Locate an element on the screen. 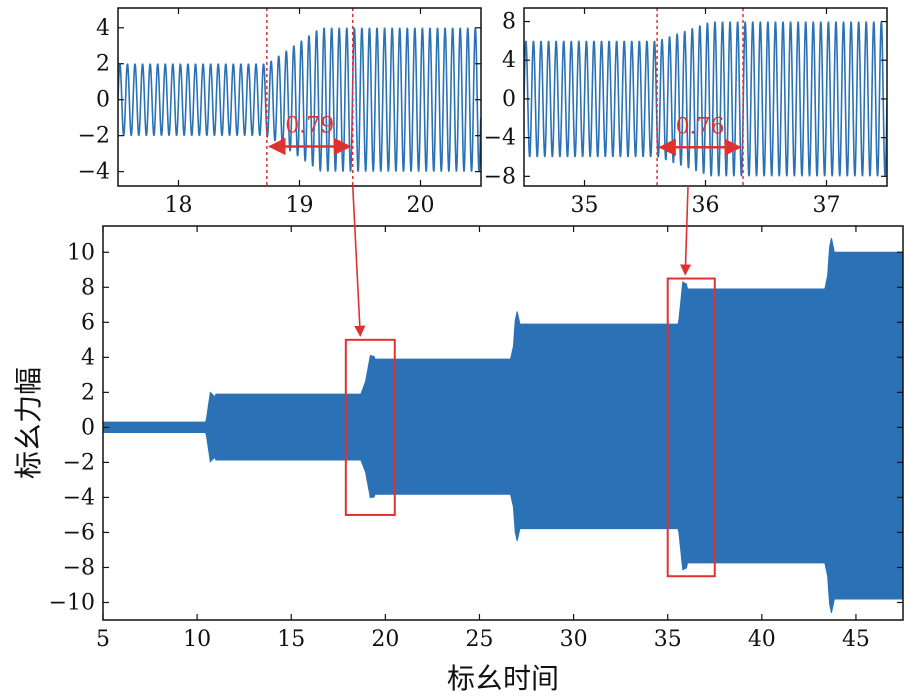 This screenshot has height=700, width=908. inset-right-plot-area: 0.76 is located at coordinates (705, 97).